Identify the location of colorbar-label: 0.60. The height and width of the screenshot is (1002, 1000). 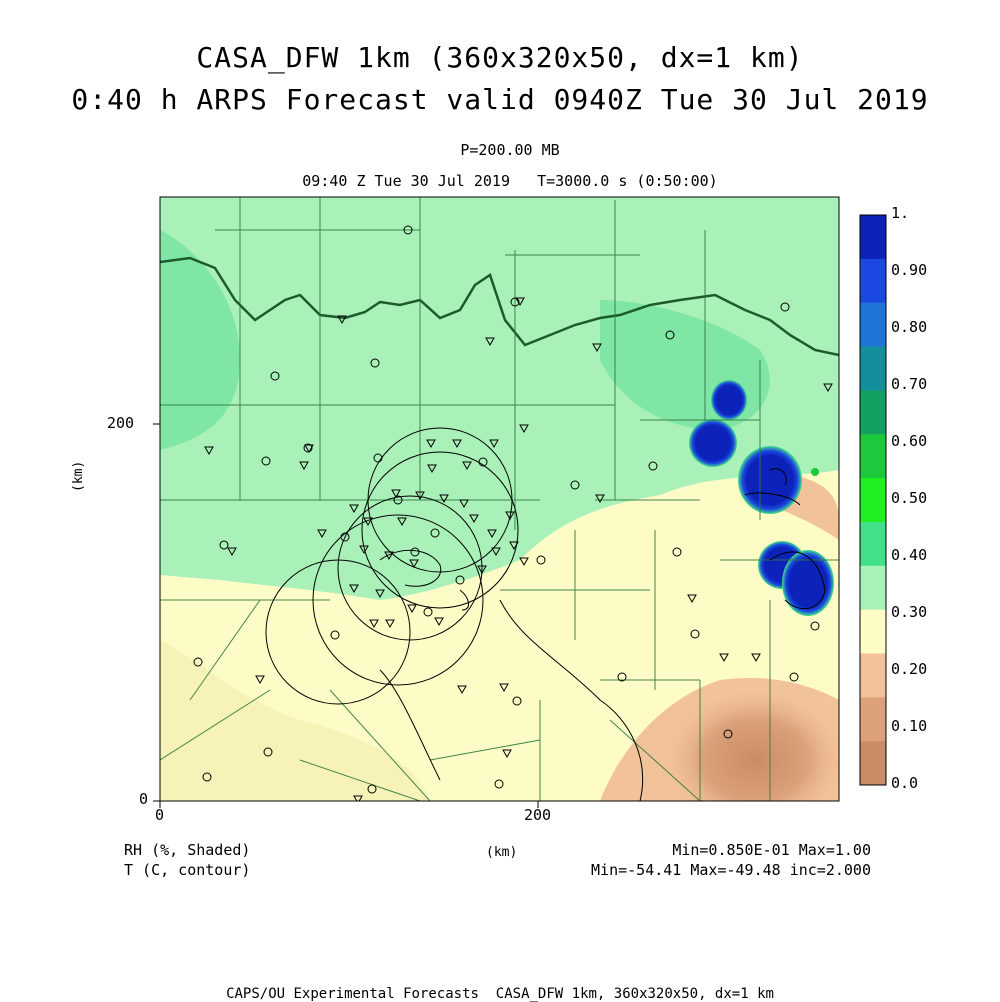
(909, 441).